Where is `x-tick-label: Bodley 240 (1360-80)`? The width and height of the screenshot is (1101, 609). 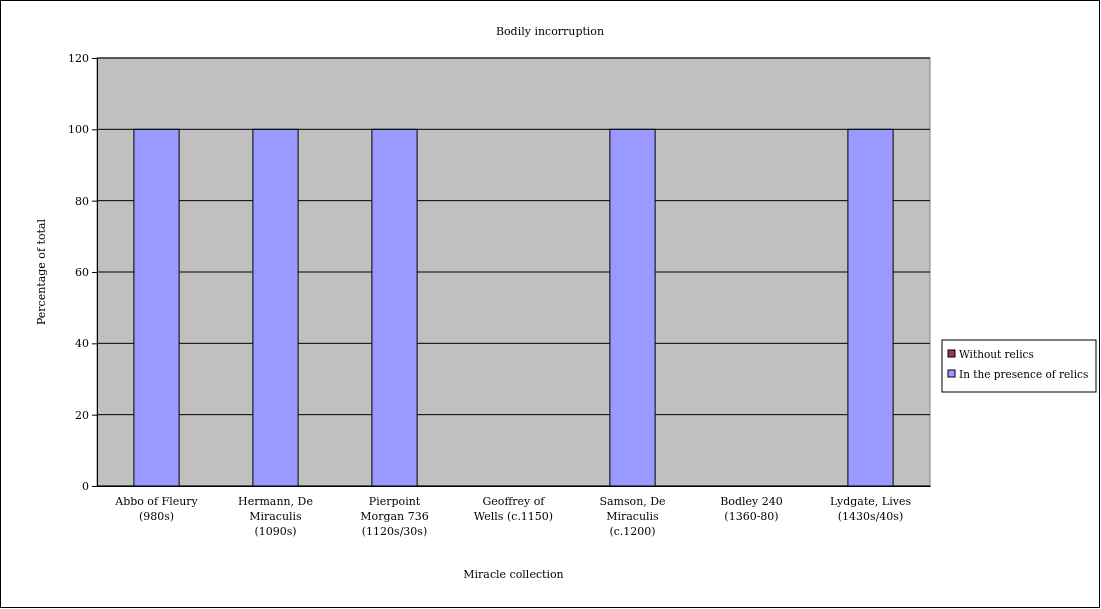
x-tick-label: Bodley 240 (1360-80) is located at coordinates (751, 509).